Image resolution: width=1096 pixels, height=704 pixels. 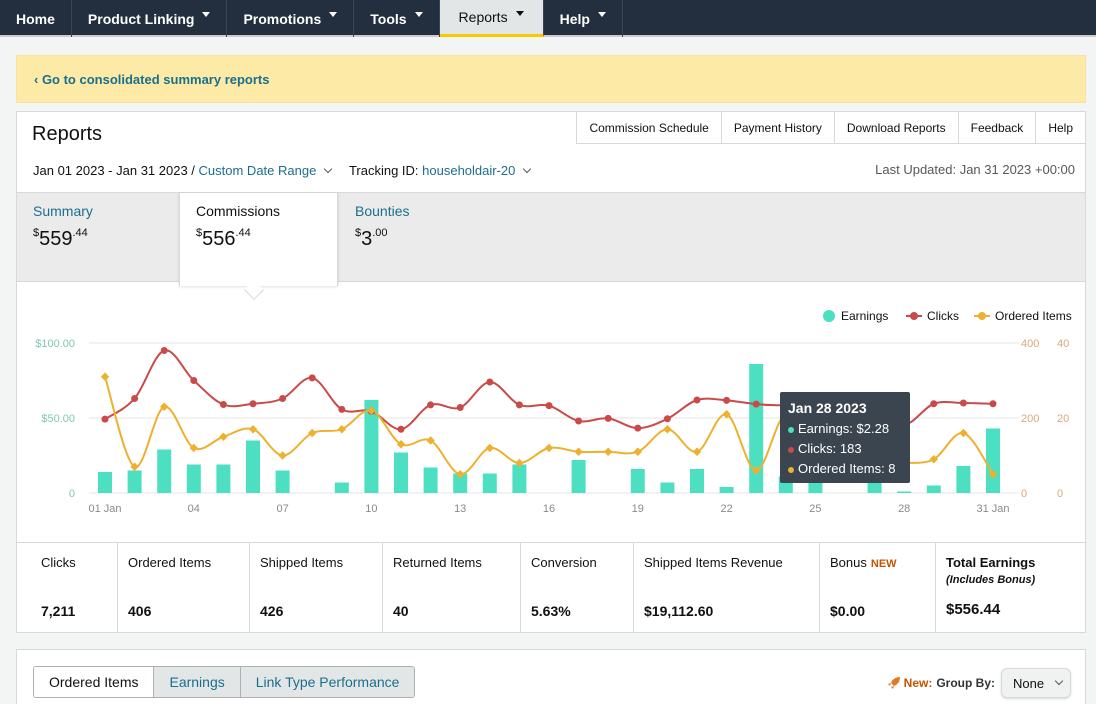 I want to click on tab-commissions: Commissions $556.44, so click(x=258, y=239).